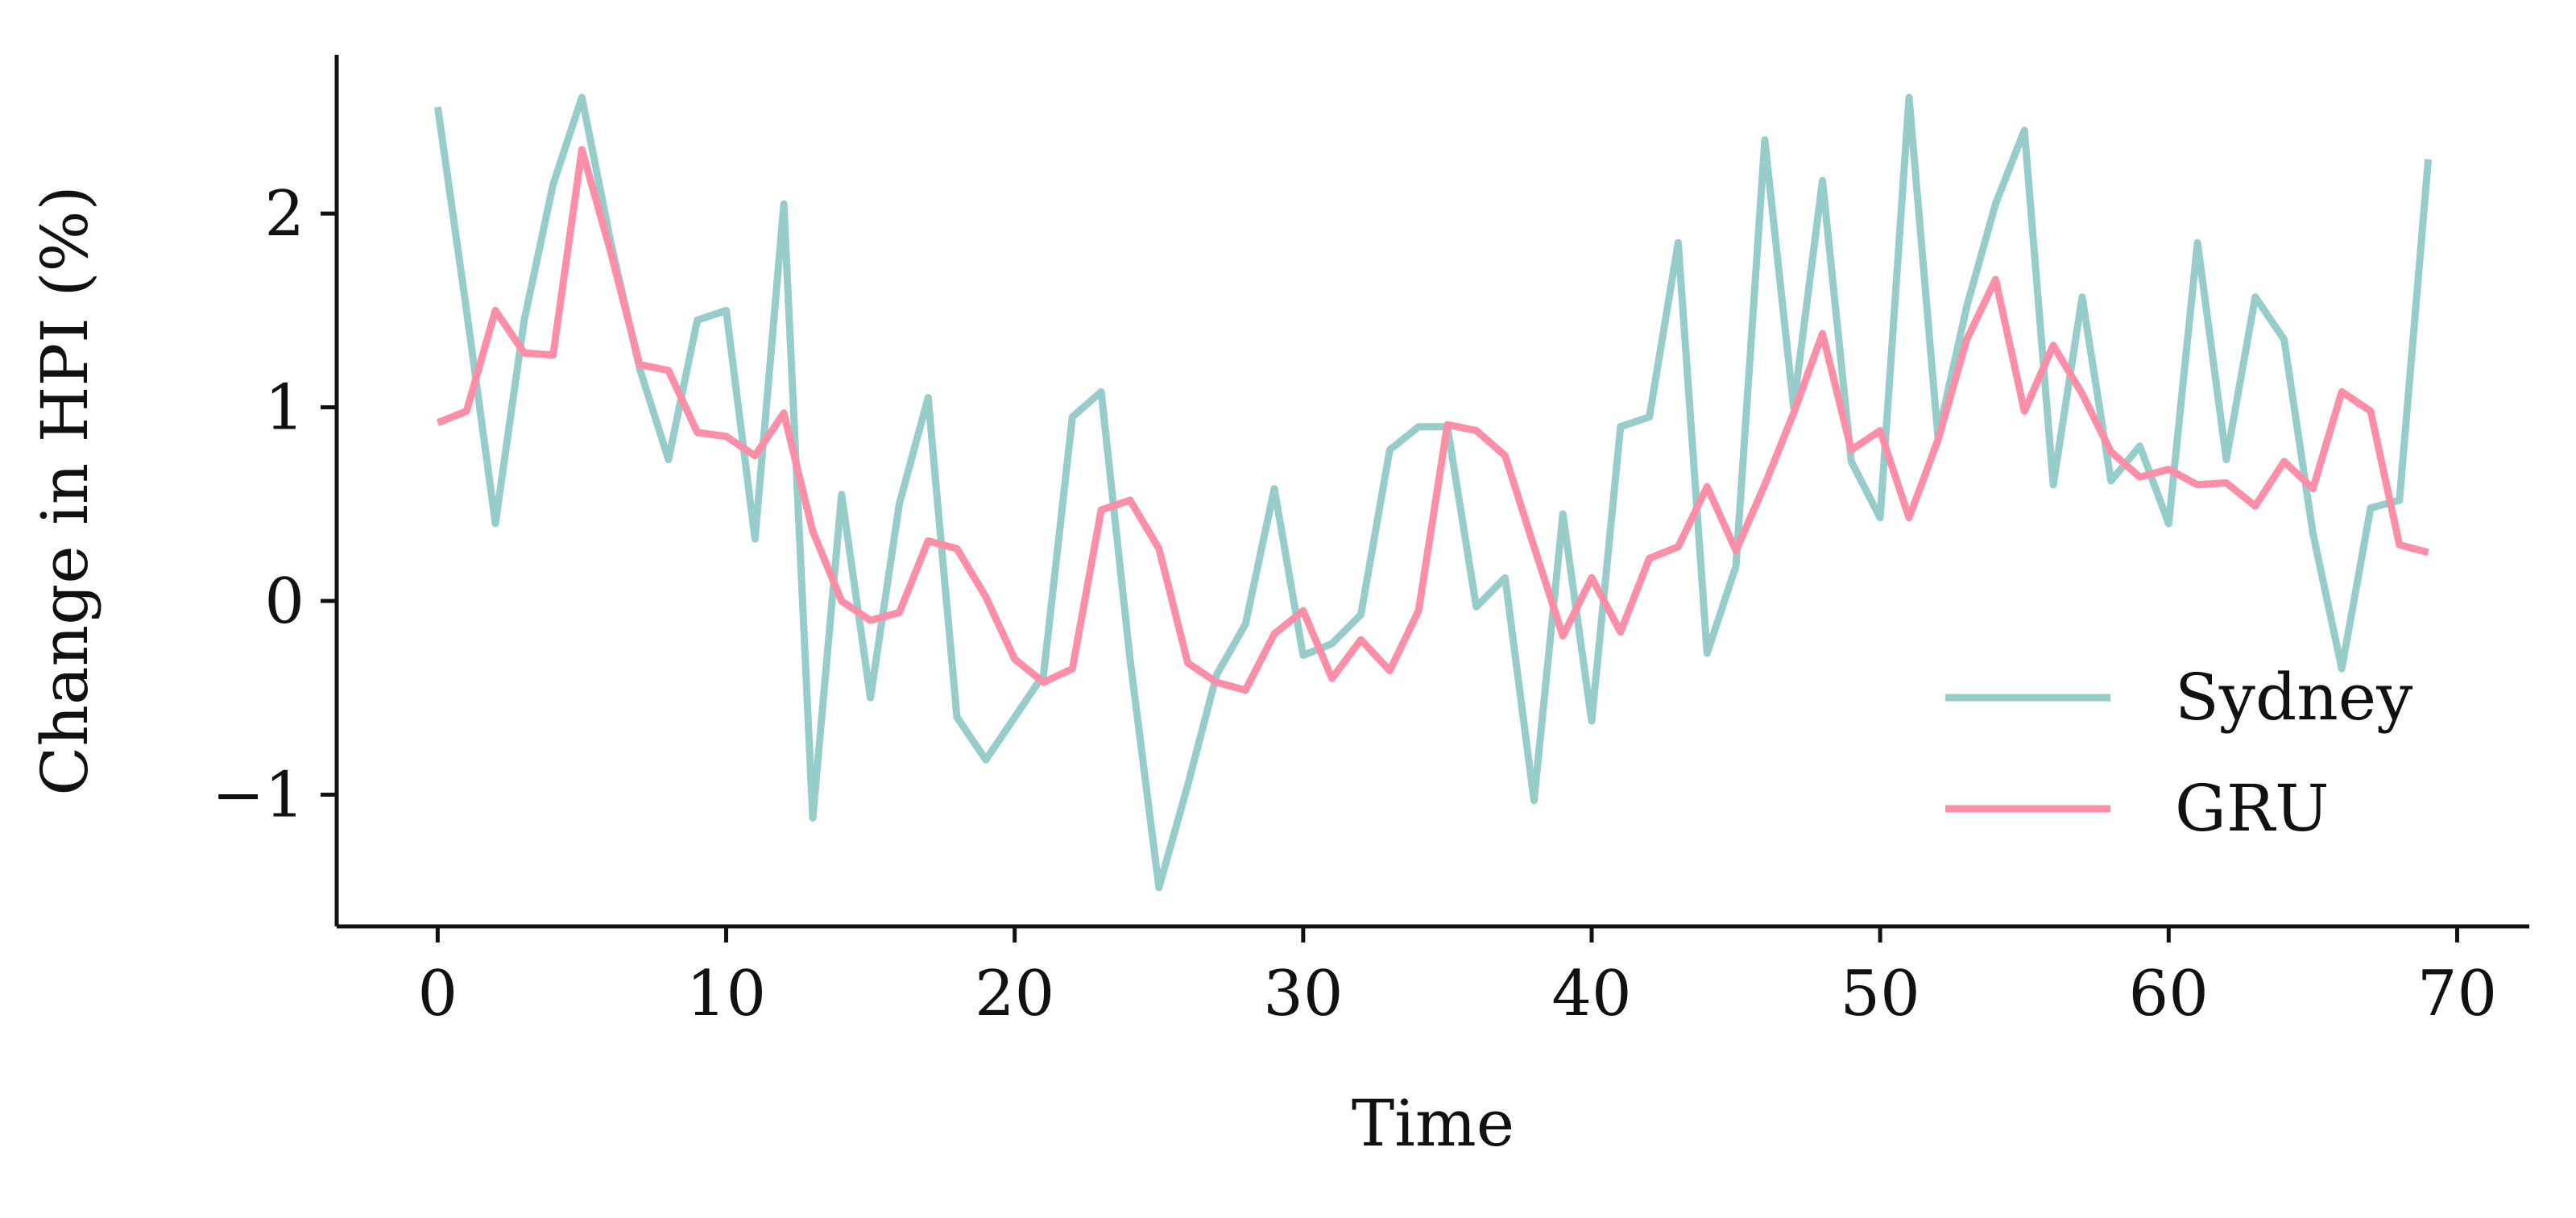 This screenshot has height=1218, width=2576. Describe the element at coordinates (2457, 994) in the screenshot. I see `x-tick-label: 70` at that location.